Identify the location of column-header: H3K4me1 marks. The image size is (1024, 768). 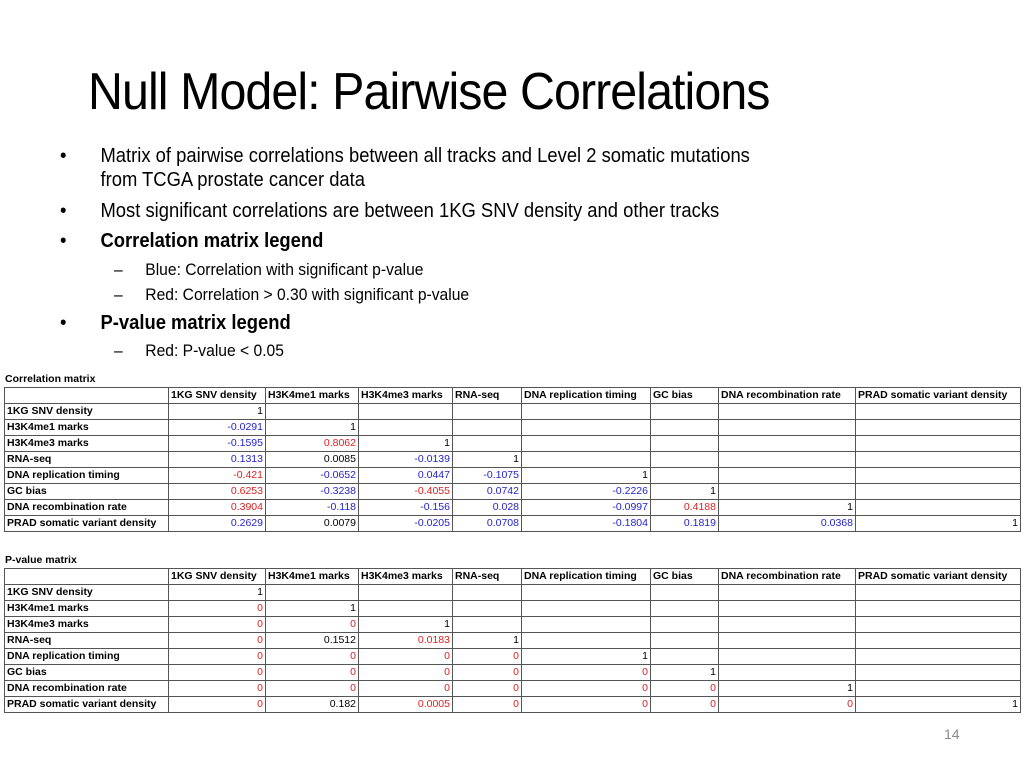
(312, 395).